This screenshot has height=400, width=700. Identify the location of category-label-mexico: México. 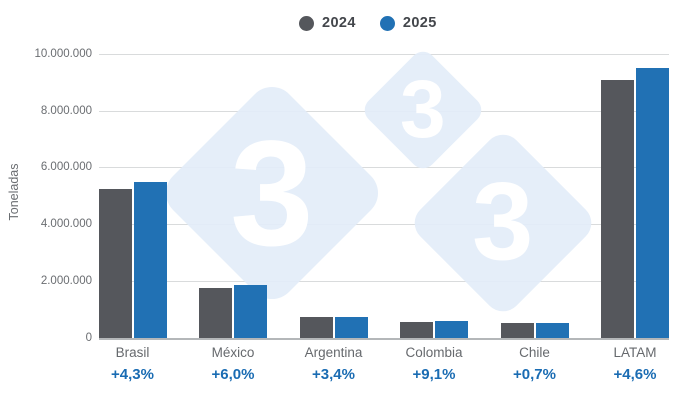
(233, 352).